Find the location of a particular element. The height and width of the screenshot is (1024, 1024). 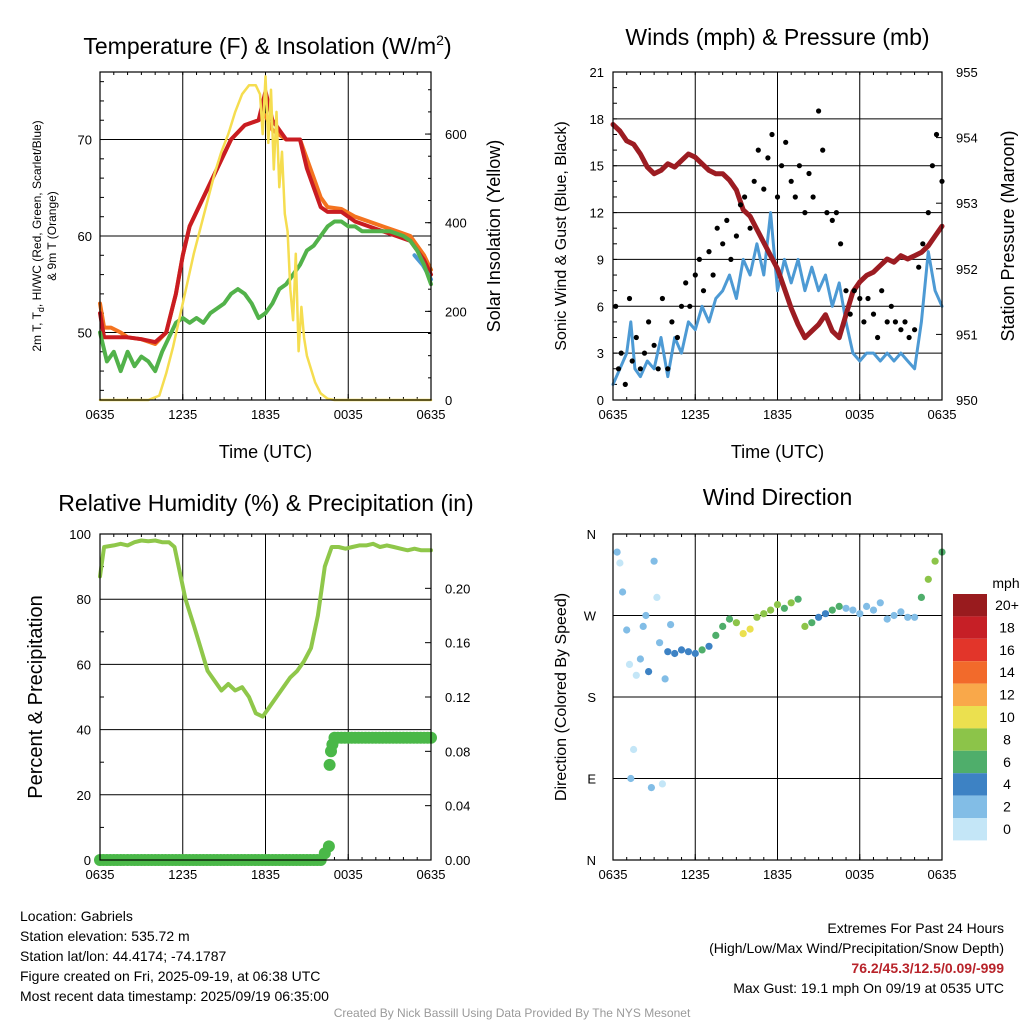

y2-tick-label: 0.20 is located at coordinates (457, 588).